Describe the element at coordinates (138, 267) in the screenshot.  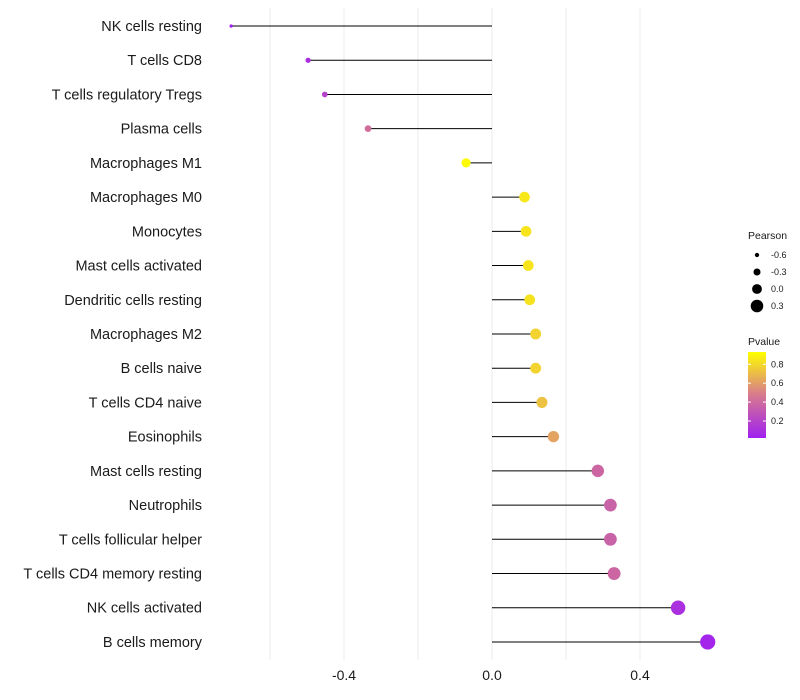
I see `category-label: Mast cells activated` at that location.